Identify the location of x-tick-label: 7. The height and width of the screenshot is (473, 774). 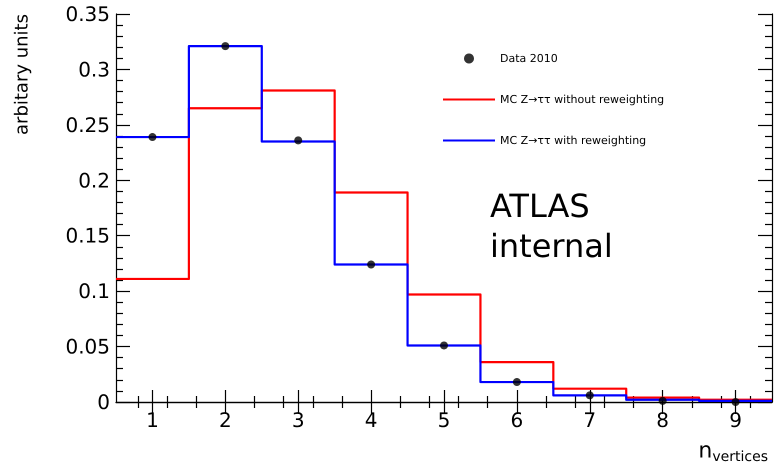
(589, 420).